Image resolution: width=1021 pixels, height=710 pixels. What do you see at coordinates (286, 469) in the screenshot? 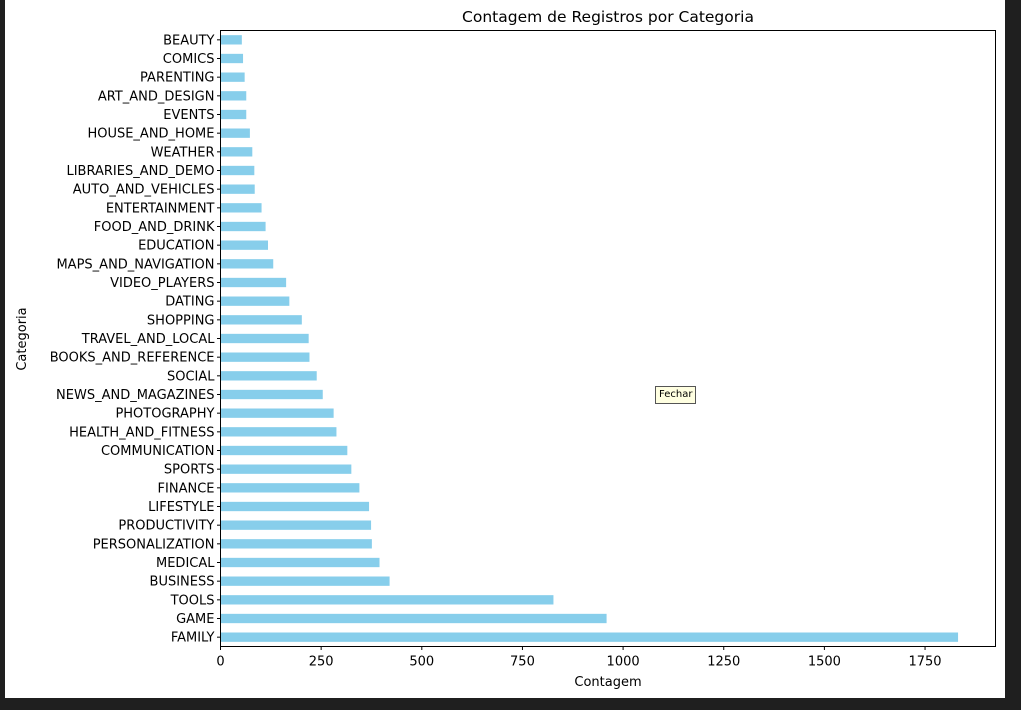
I see `bar-sports` at bounding box center [286, 469].